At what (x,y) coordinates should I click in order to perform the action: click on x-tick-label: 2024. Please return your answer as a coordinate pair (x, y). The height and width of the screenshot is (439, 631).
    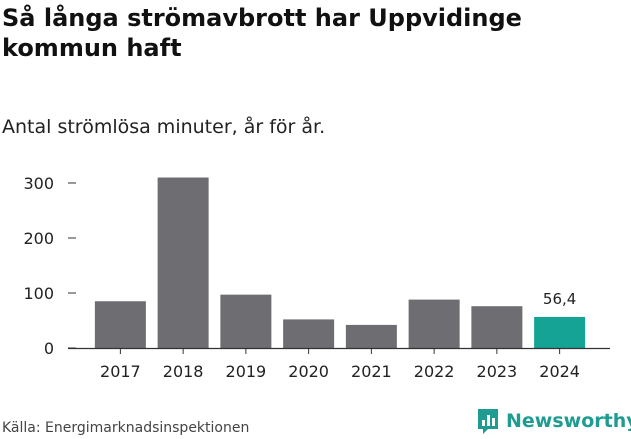
    Looking at the image, I should click on (559, 371).